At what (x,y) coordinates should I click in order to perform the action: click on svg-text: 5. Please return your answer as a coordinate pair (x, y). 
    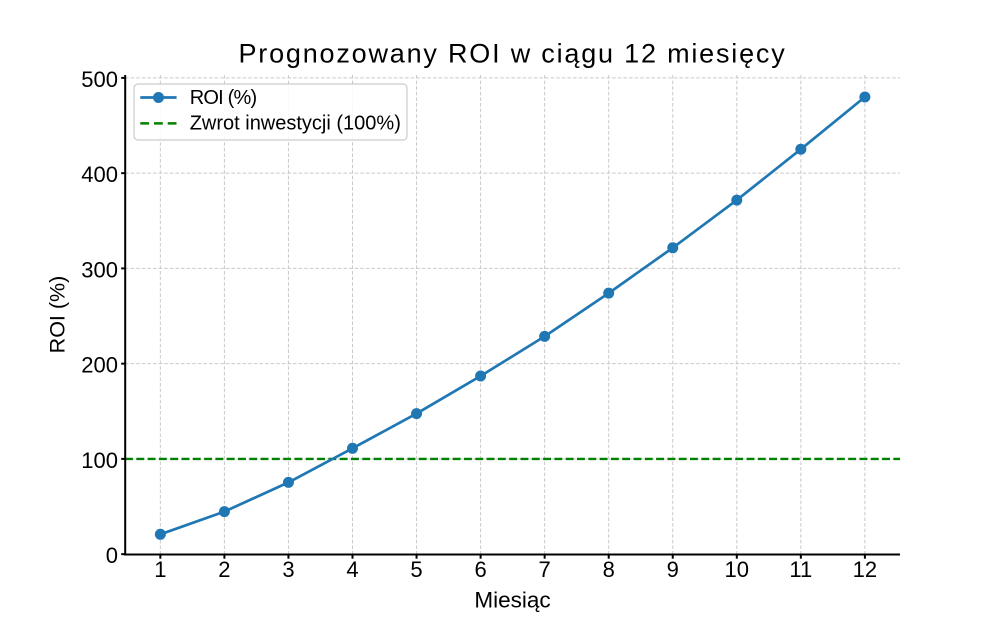
    Looking at the image, I should click on (416, 569).